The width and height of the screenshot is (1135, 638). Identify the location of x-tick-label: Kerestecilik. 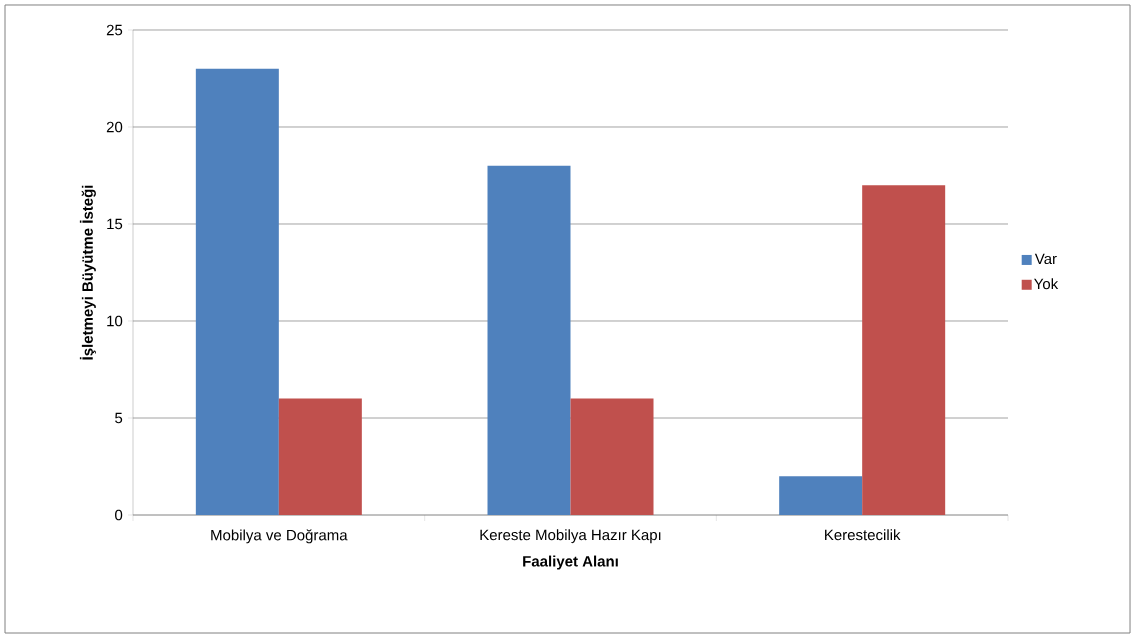
(863, 535).